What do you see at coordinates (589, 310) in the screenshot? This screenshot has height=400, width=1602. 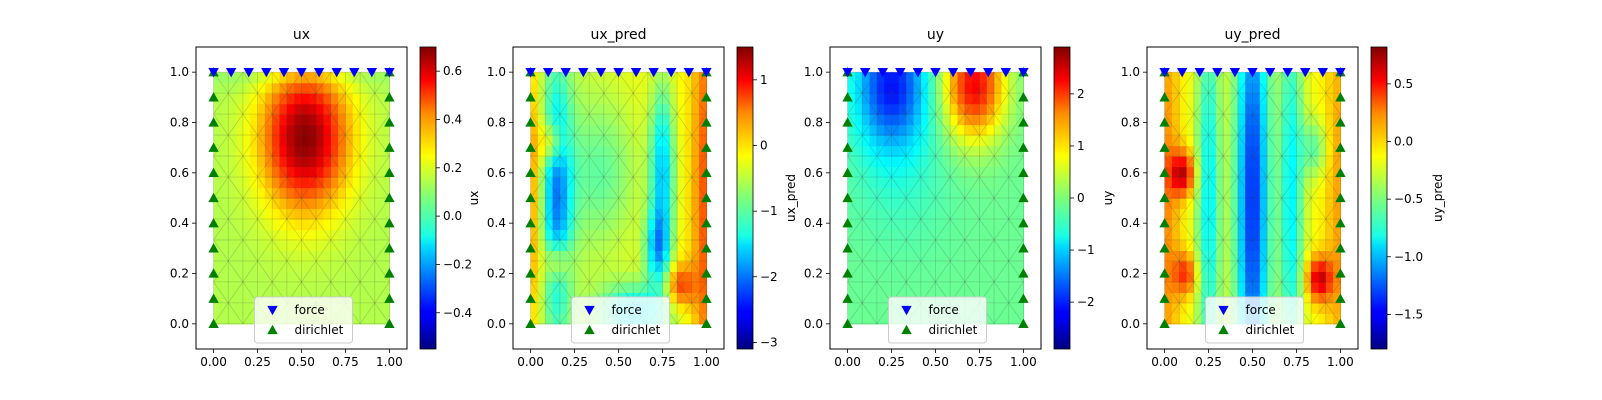 I see `legend-force-marker` at bounding box center [589, 310].